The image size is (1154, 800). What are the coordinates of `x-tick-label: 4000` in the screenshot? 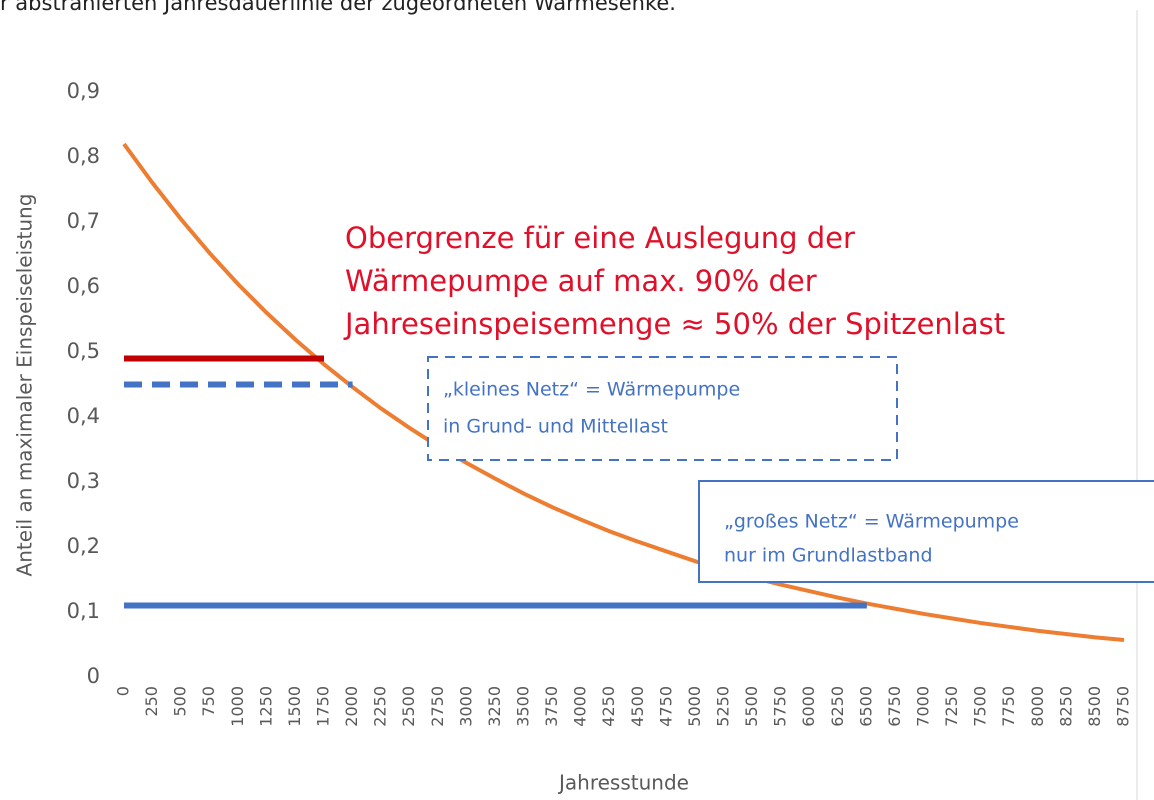 It's located at (580, 706).